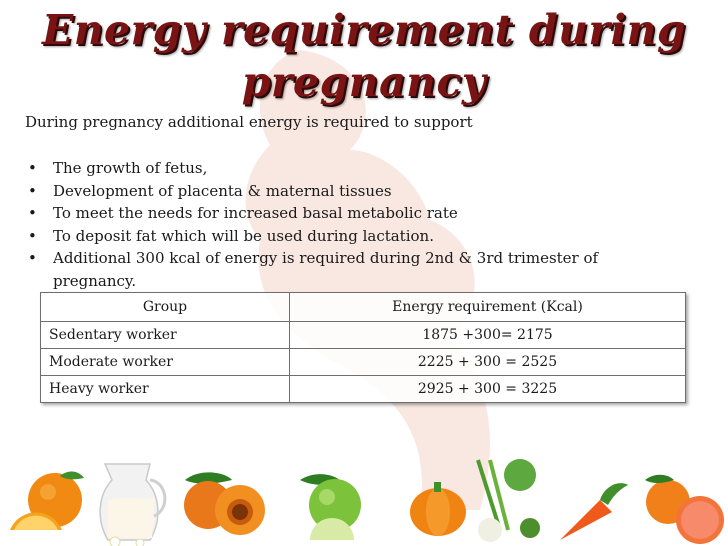  I want to click on table-row: Moderate worker 2225 + 300 = 2525, so click(363, 362).